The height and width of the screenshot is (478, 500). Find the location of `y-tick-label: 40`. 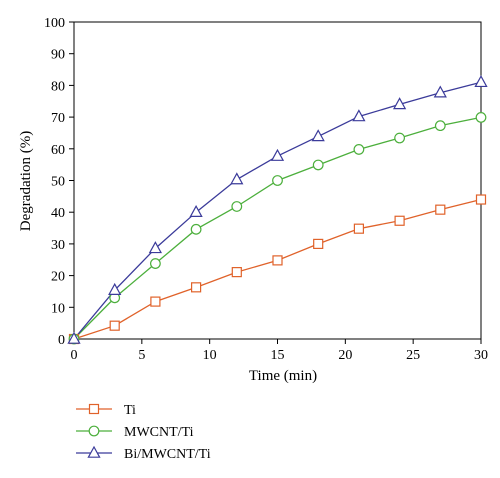

y-tick-label: 40 is located at coordinates (58, 213).